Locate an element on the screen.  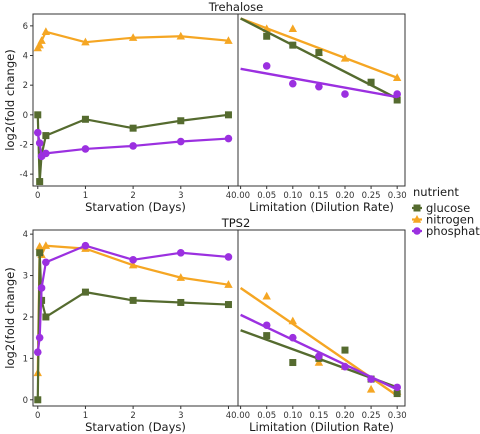
legend-label-glucose: glucose is located at coordinates (448, 208).